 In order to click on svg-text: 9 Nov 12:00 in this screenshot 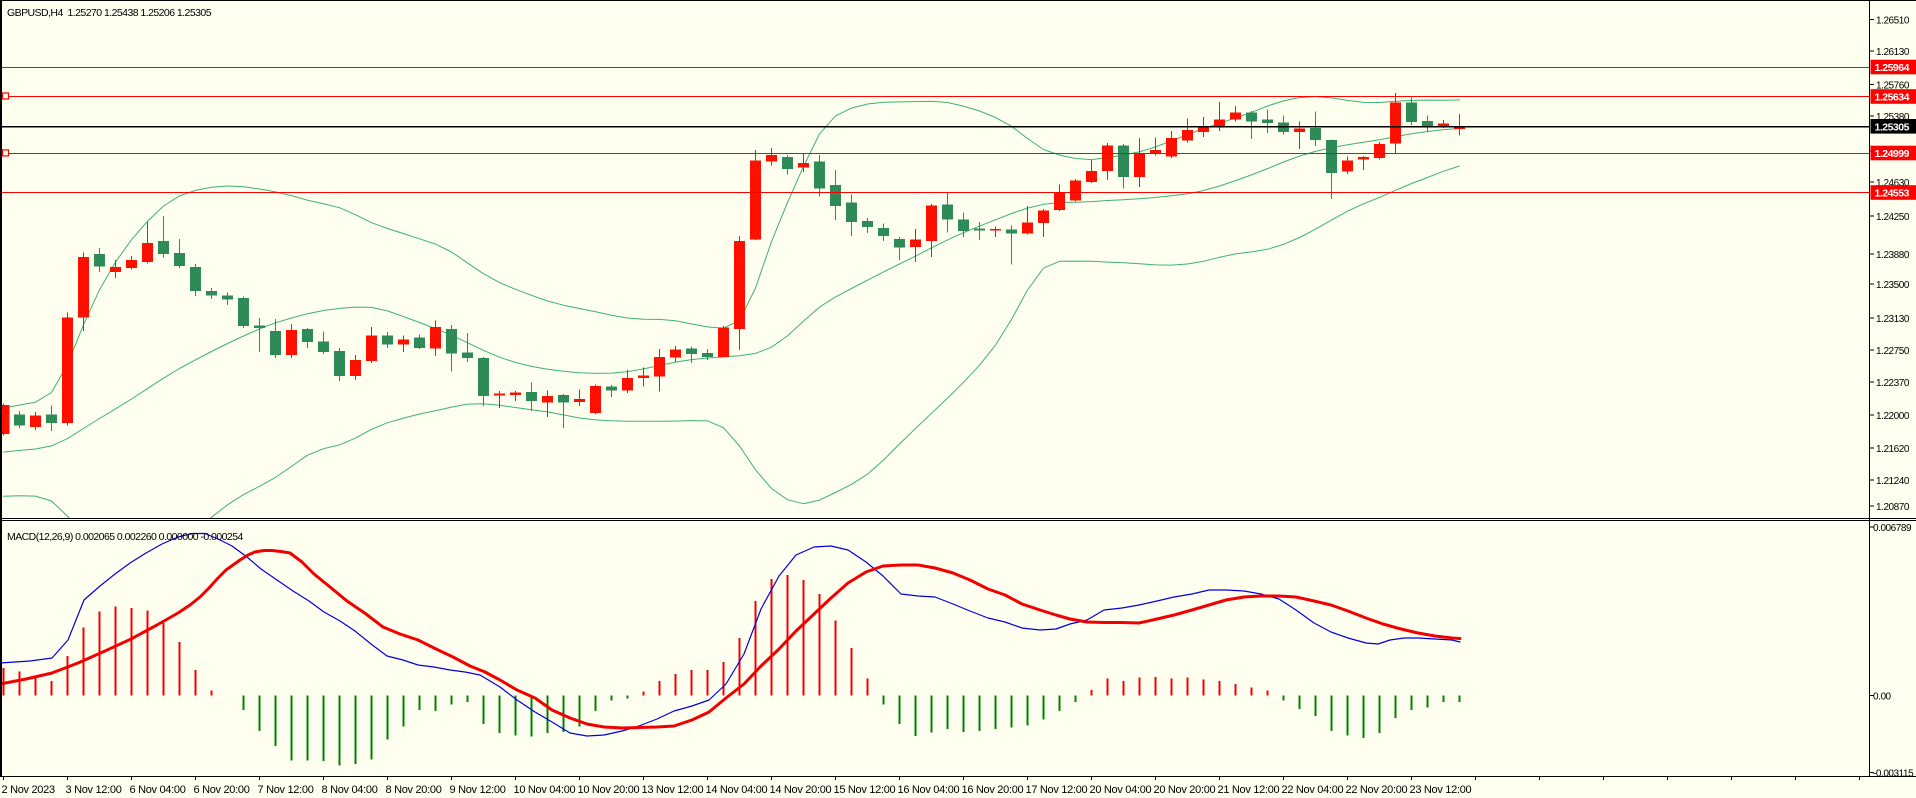, I will do `click(478, 790)`.